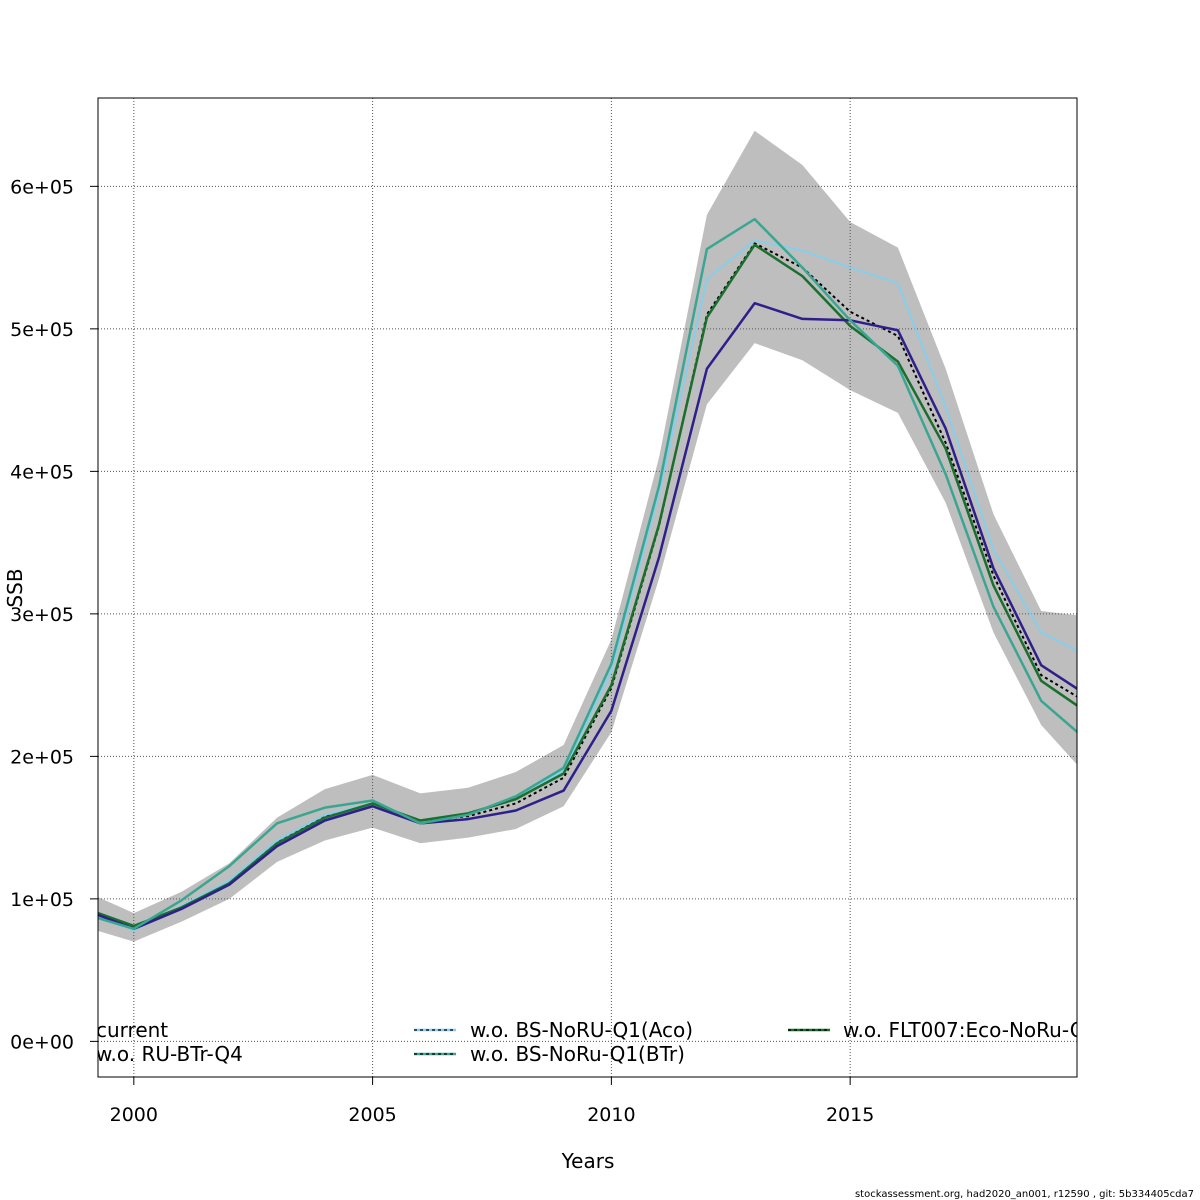 The image size is (1200, 1200). Describe the element at coordinates (611, 1115) in the screenshot. I see `x-tick-label: 2010` at that location.